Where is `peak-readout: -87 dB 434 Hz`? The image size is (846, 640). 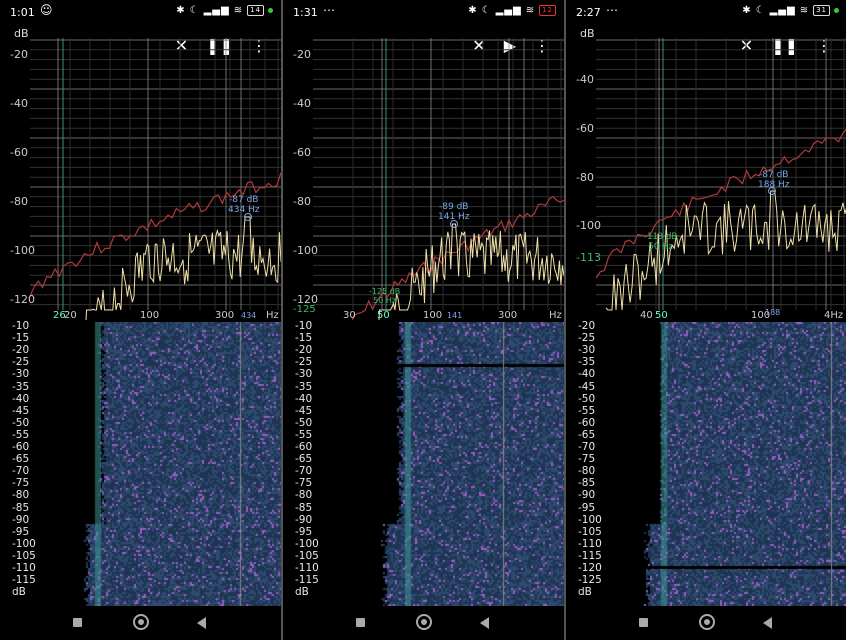
peak-readout: -87 dB 434 Hz is located at coordinates (244, 205).